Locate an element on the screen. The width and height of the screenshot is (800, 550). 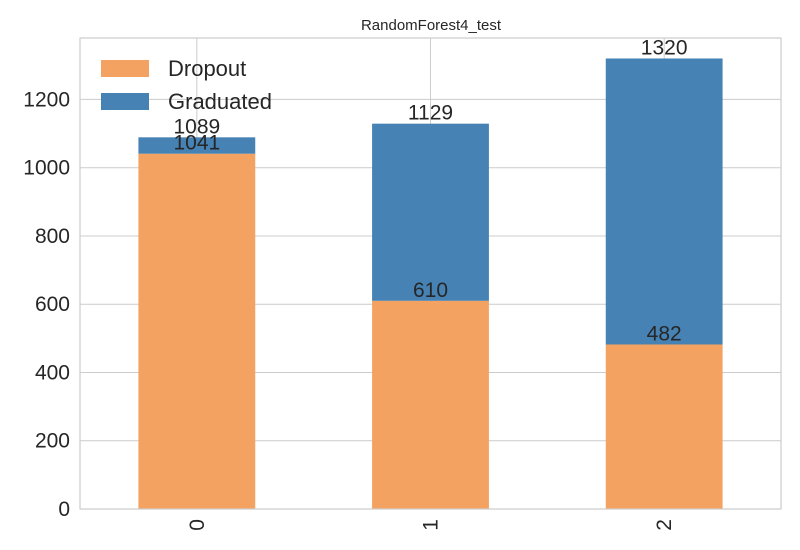
x-axis-ticks: 0 1 2 is located at coordinates (431, 525).